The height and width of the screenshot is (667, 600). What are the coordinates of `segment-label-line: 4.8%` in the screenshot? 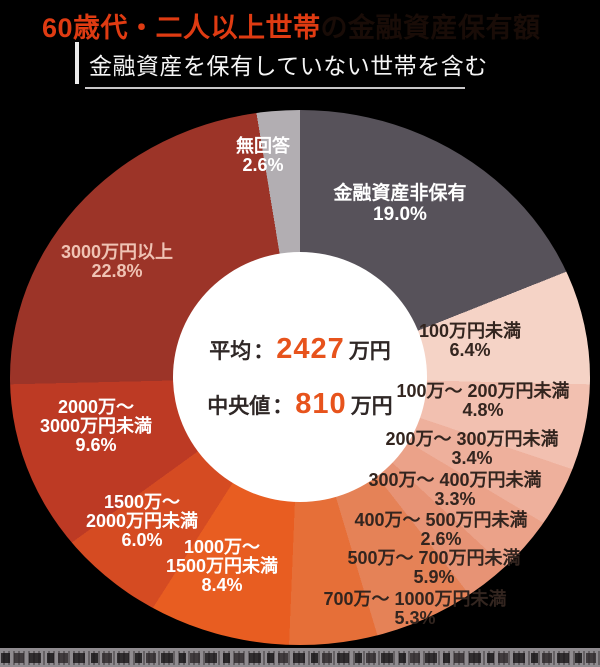 It's located at (483, 410).